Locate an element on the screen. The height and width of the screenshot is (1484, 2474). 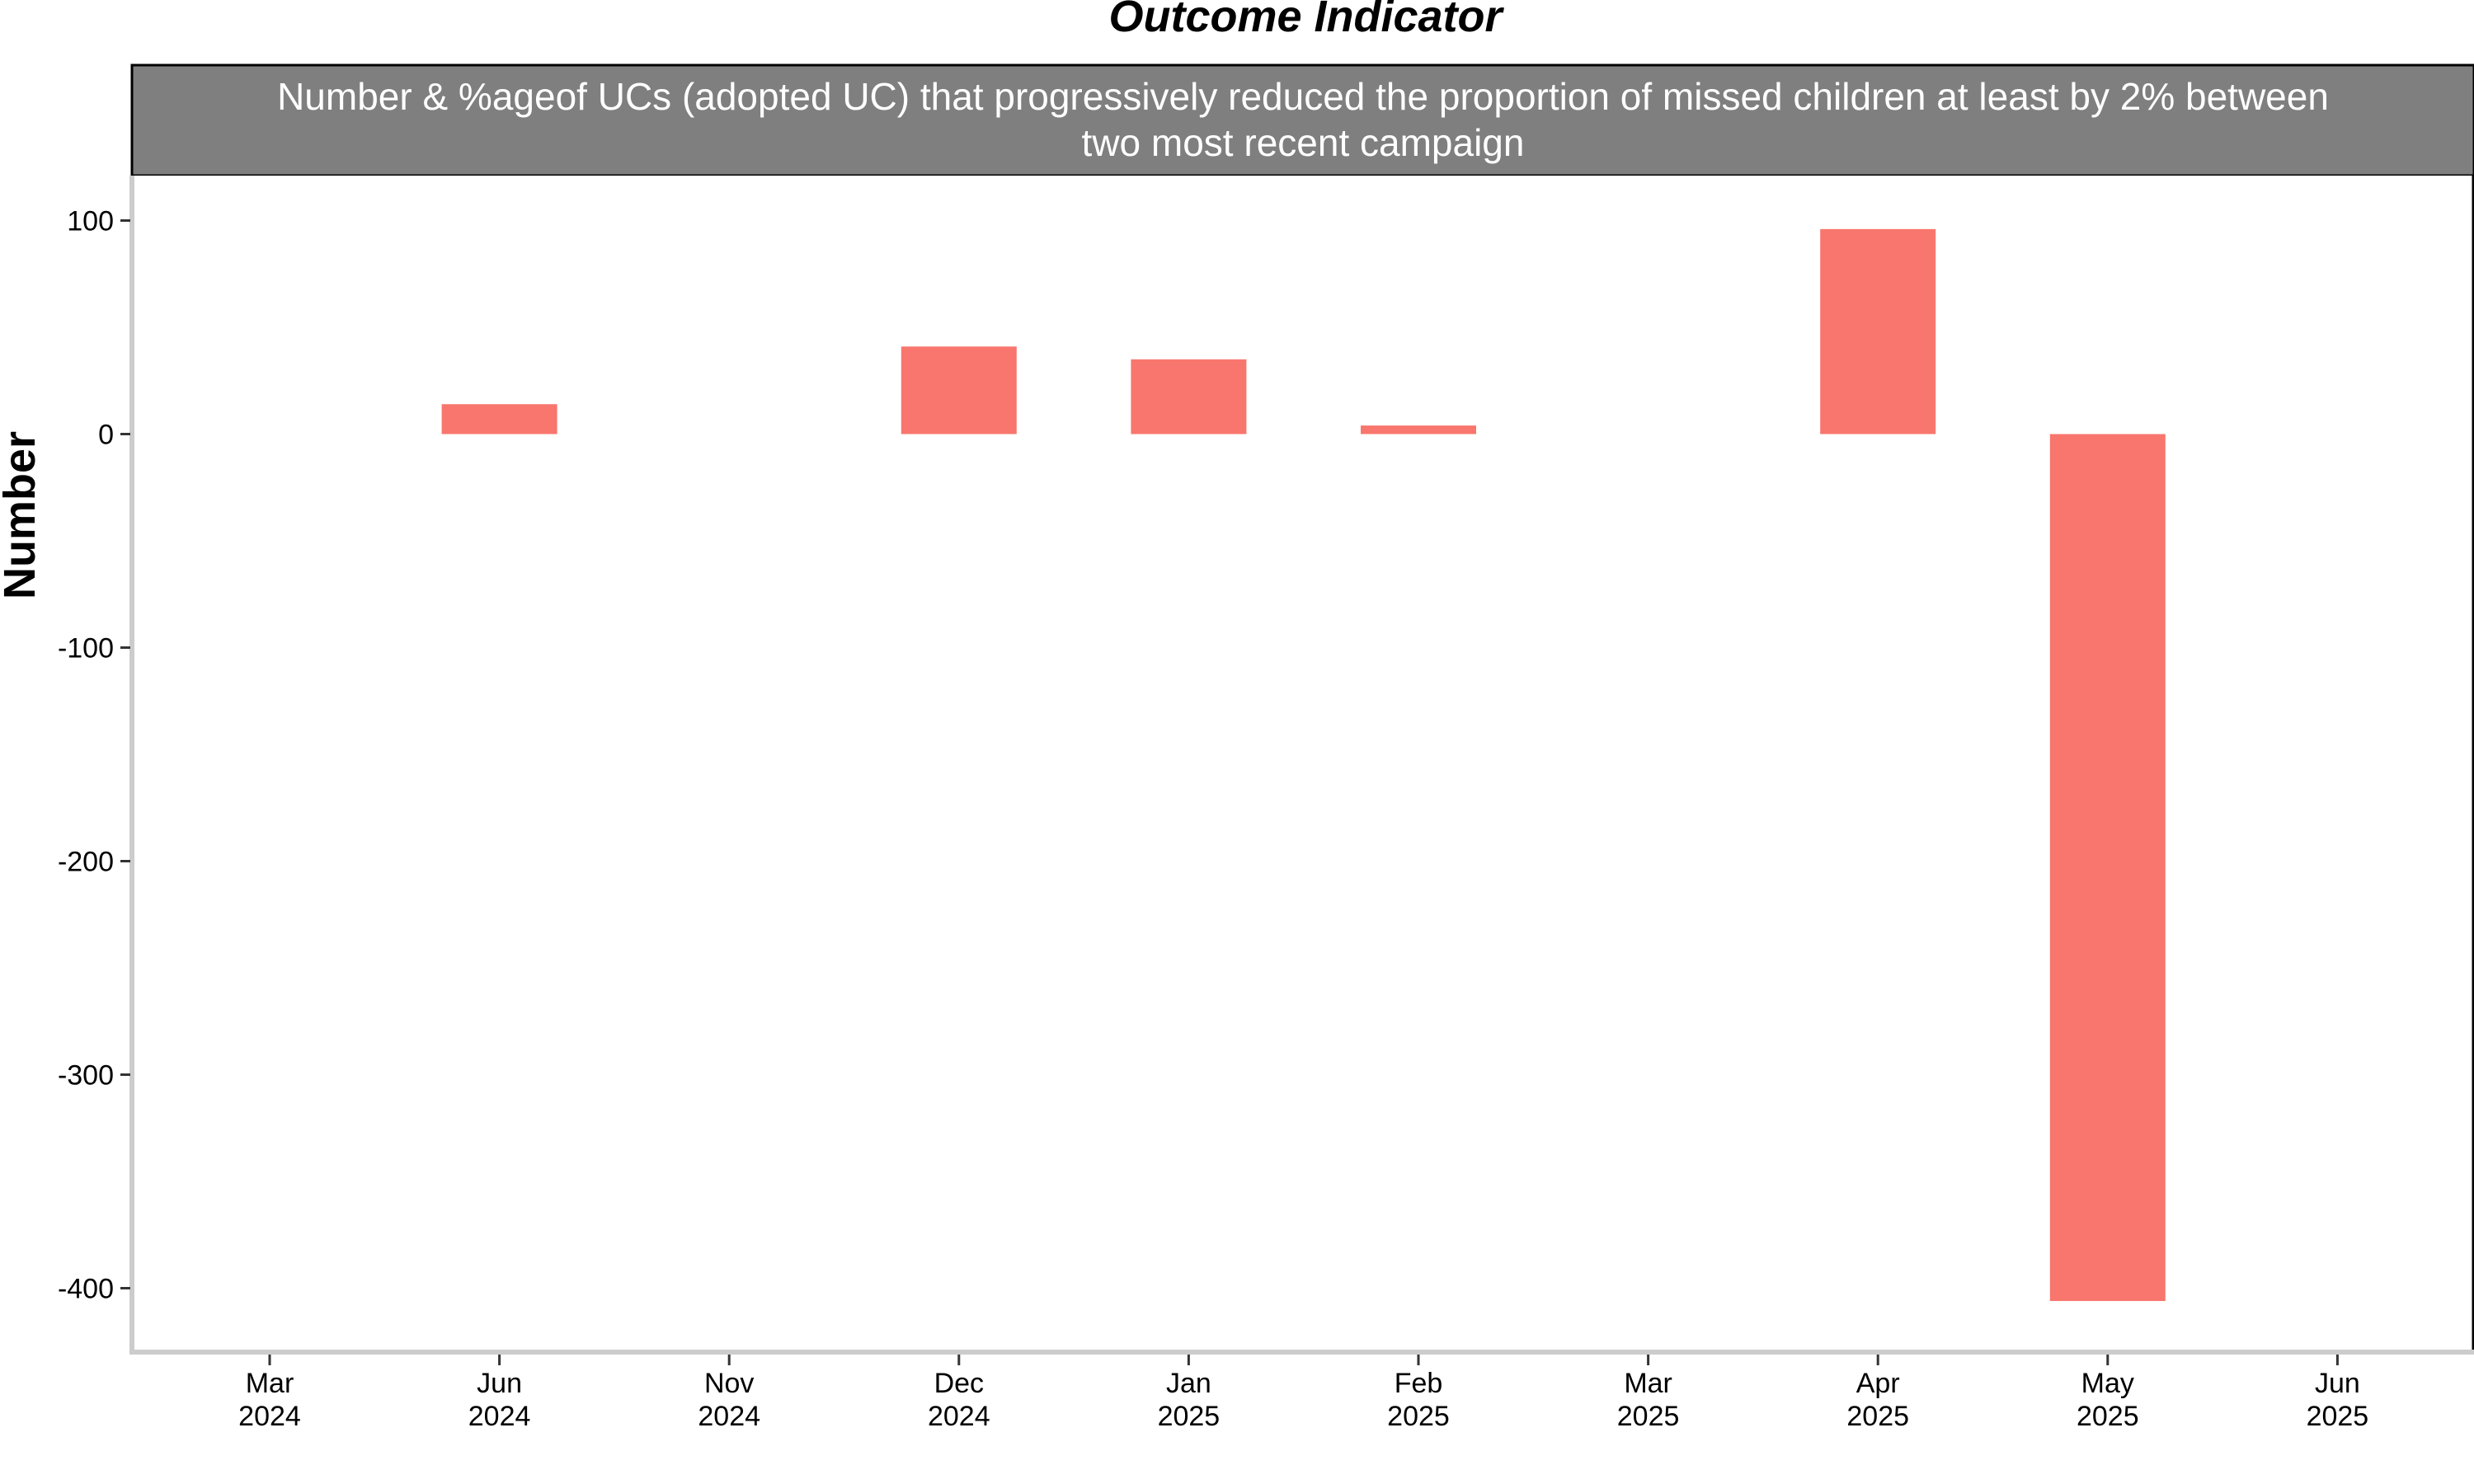
bar-jan-2025 is located at coordinates (1189, 396).